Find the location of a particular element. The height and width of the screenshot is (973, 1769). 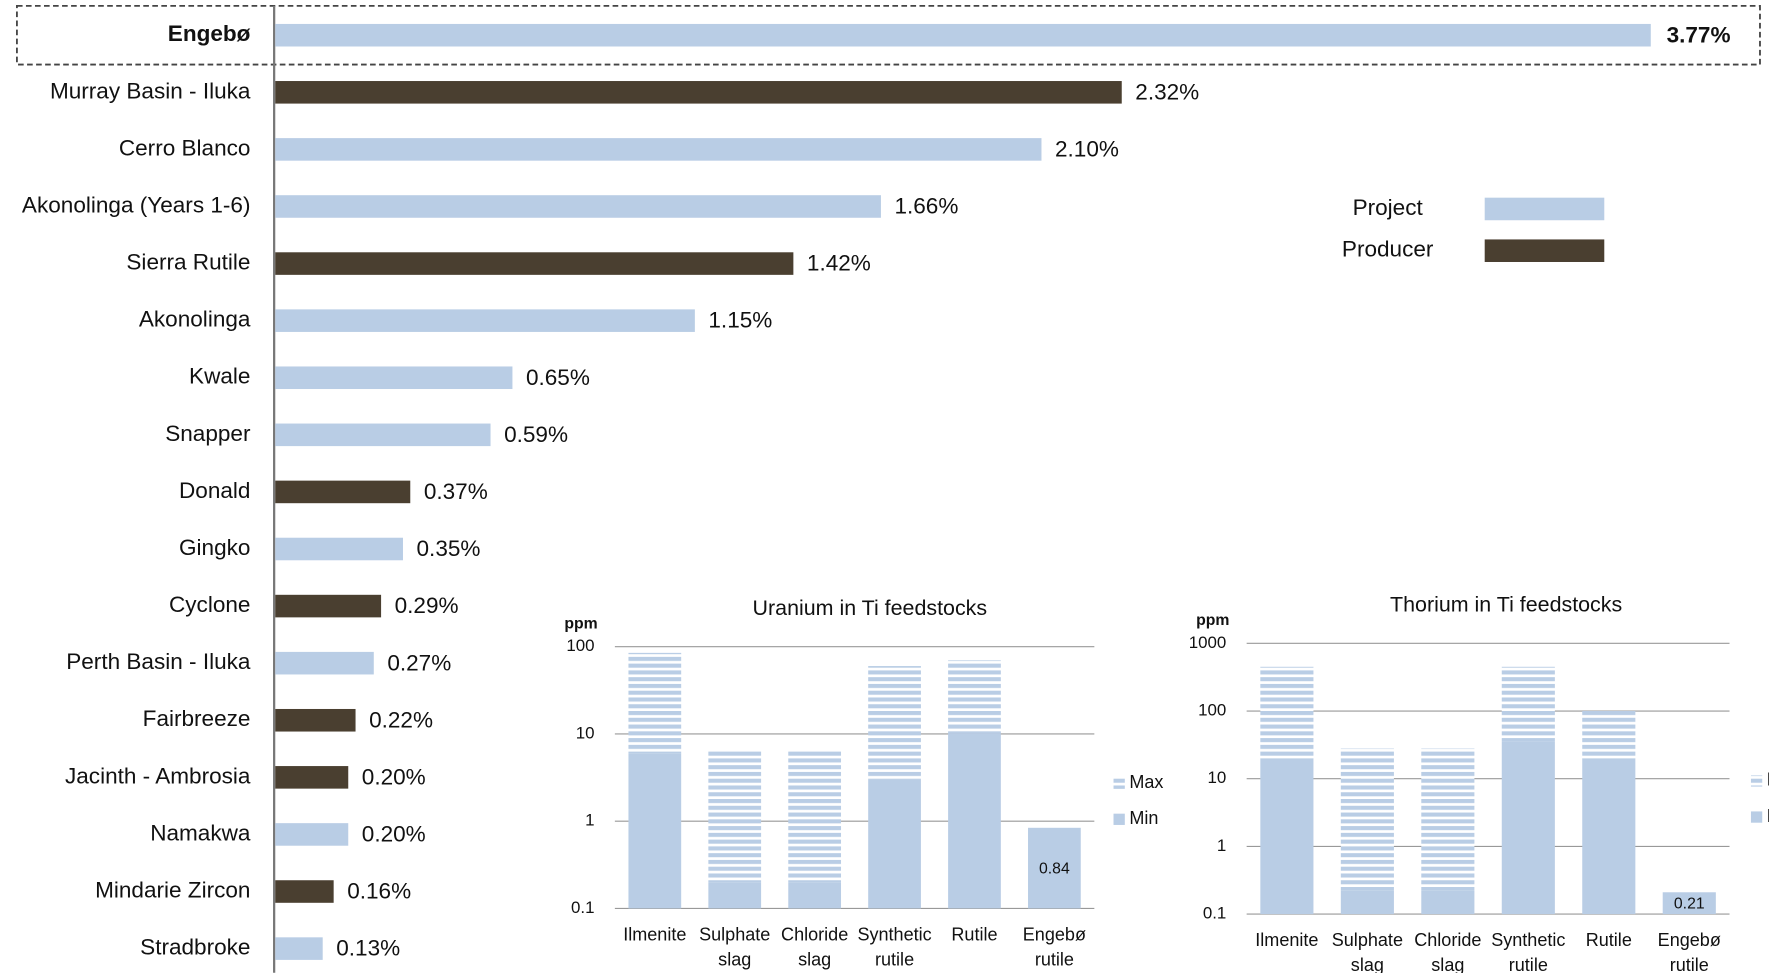

value-label: 0.13% is located at coordinates (368, 948).